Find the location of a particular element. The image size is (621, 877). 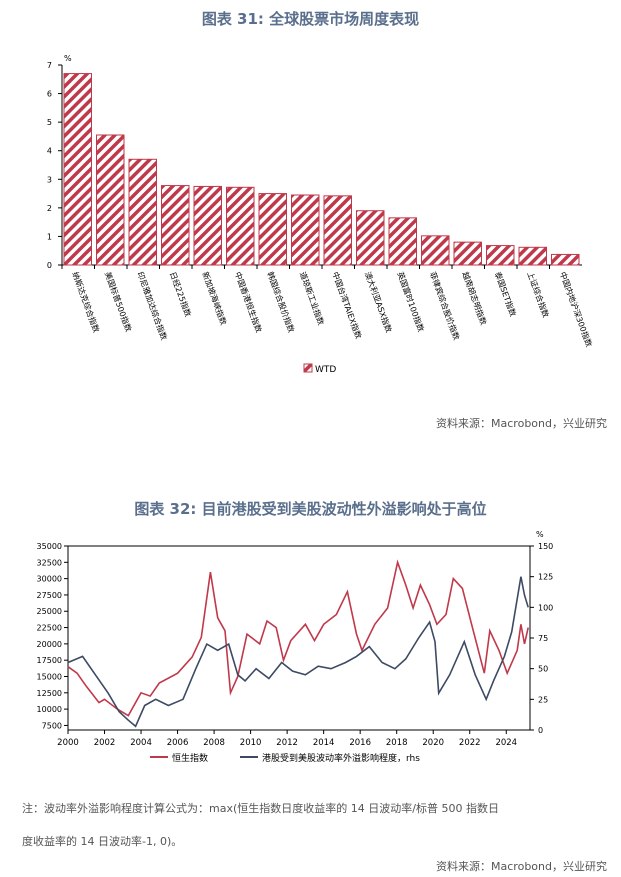

source-2: 资料来源：Macrobond，兴业研究 is located at coordinates (521, 866).